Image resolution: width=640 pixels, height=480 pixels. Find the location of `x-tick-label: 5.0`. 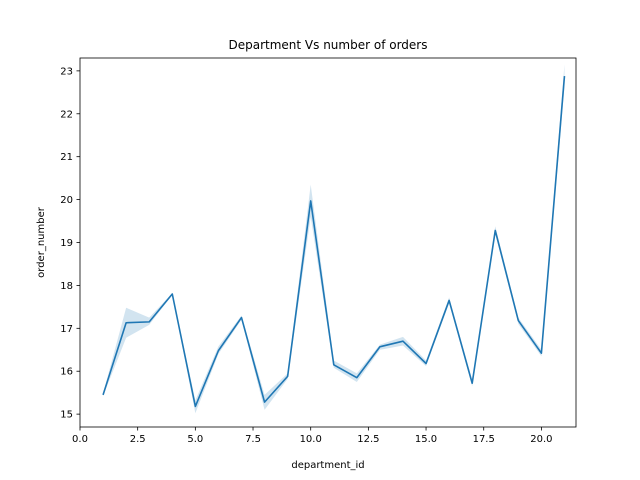

x-tick-label: 5.0 is located at coordinates (195, 439).